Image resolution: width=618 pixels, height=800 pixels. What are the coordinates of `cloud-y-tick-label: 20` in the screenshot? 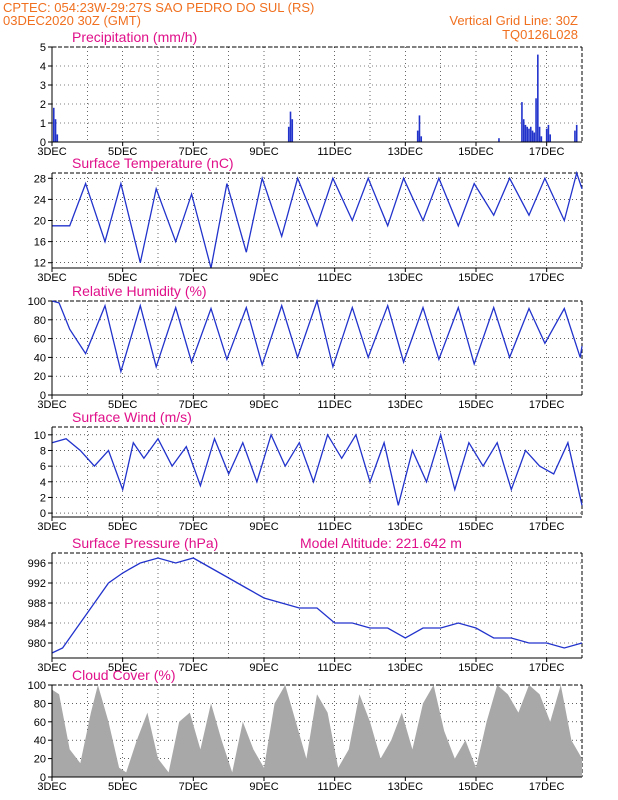 It's located at (40, 760).